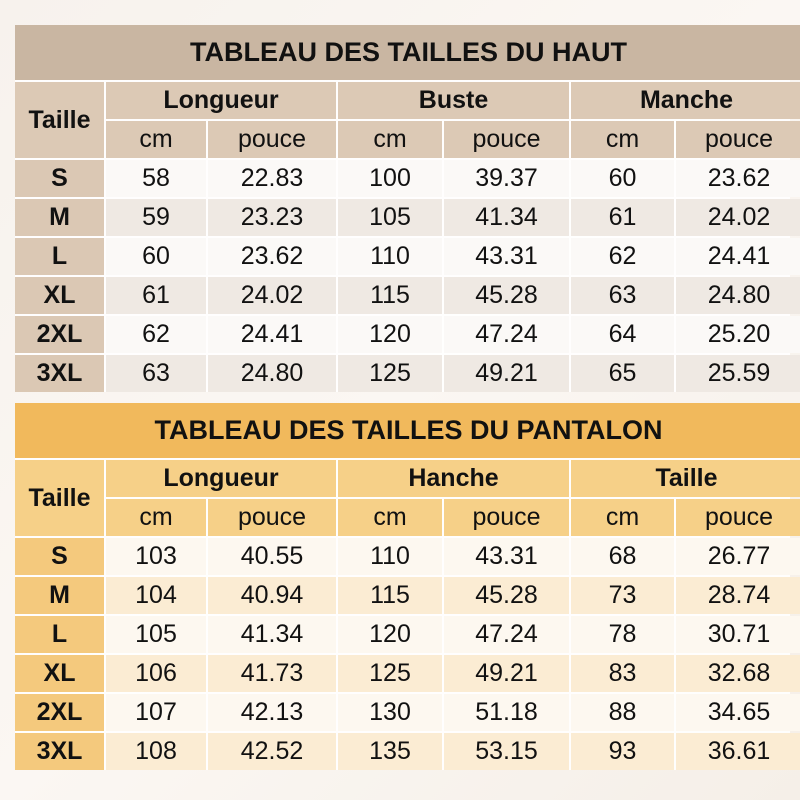 This screenshot has height=800, width=800. I want to click on table-cell: 68, so click(622, 556).